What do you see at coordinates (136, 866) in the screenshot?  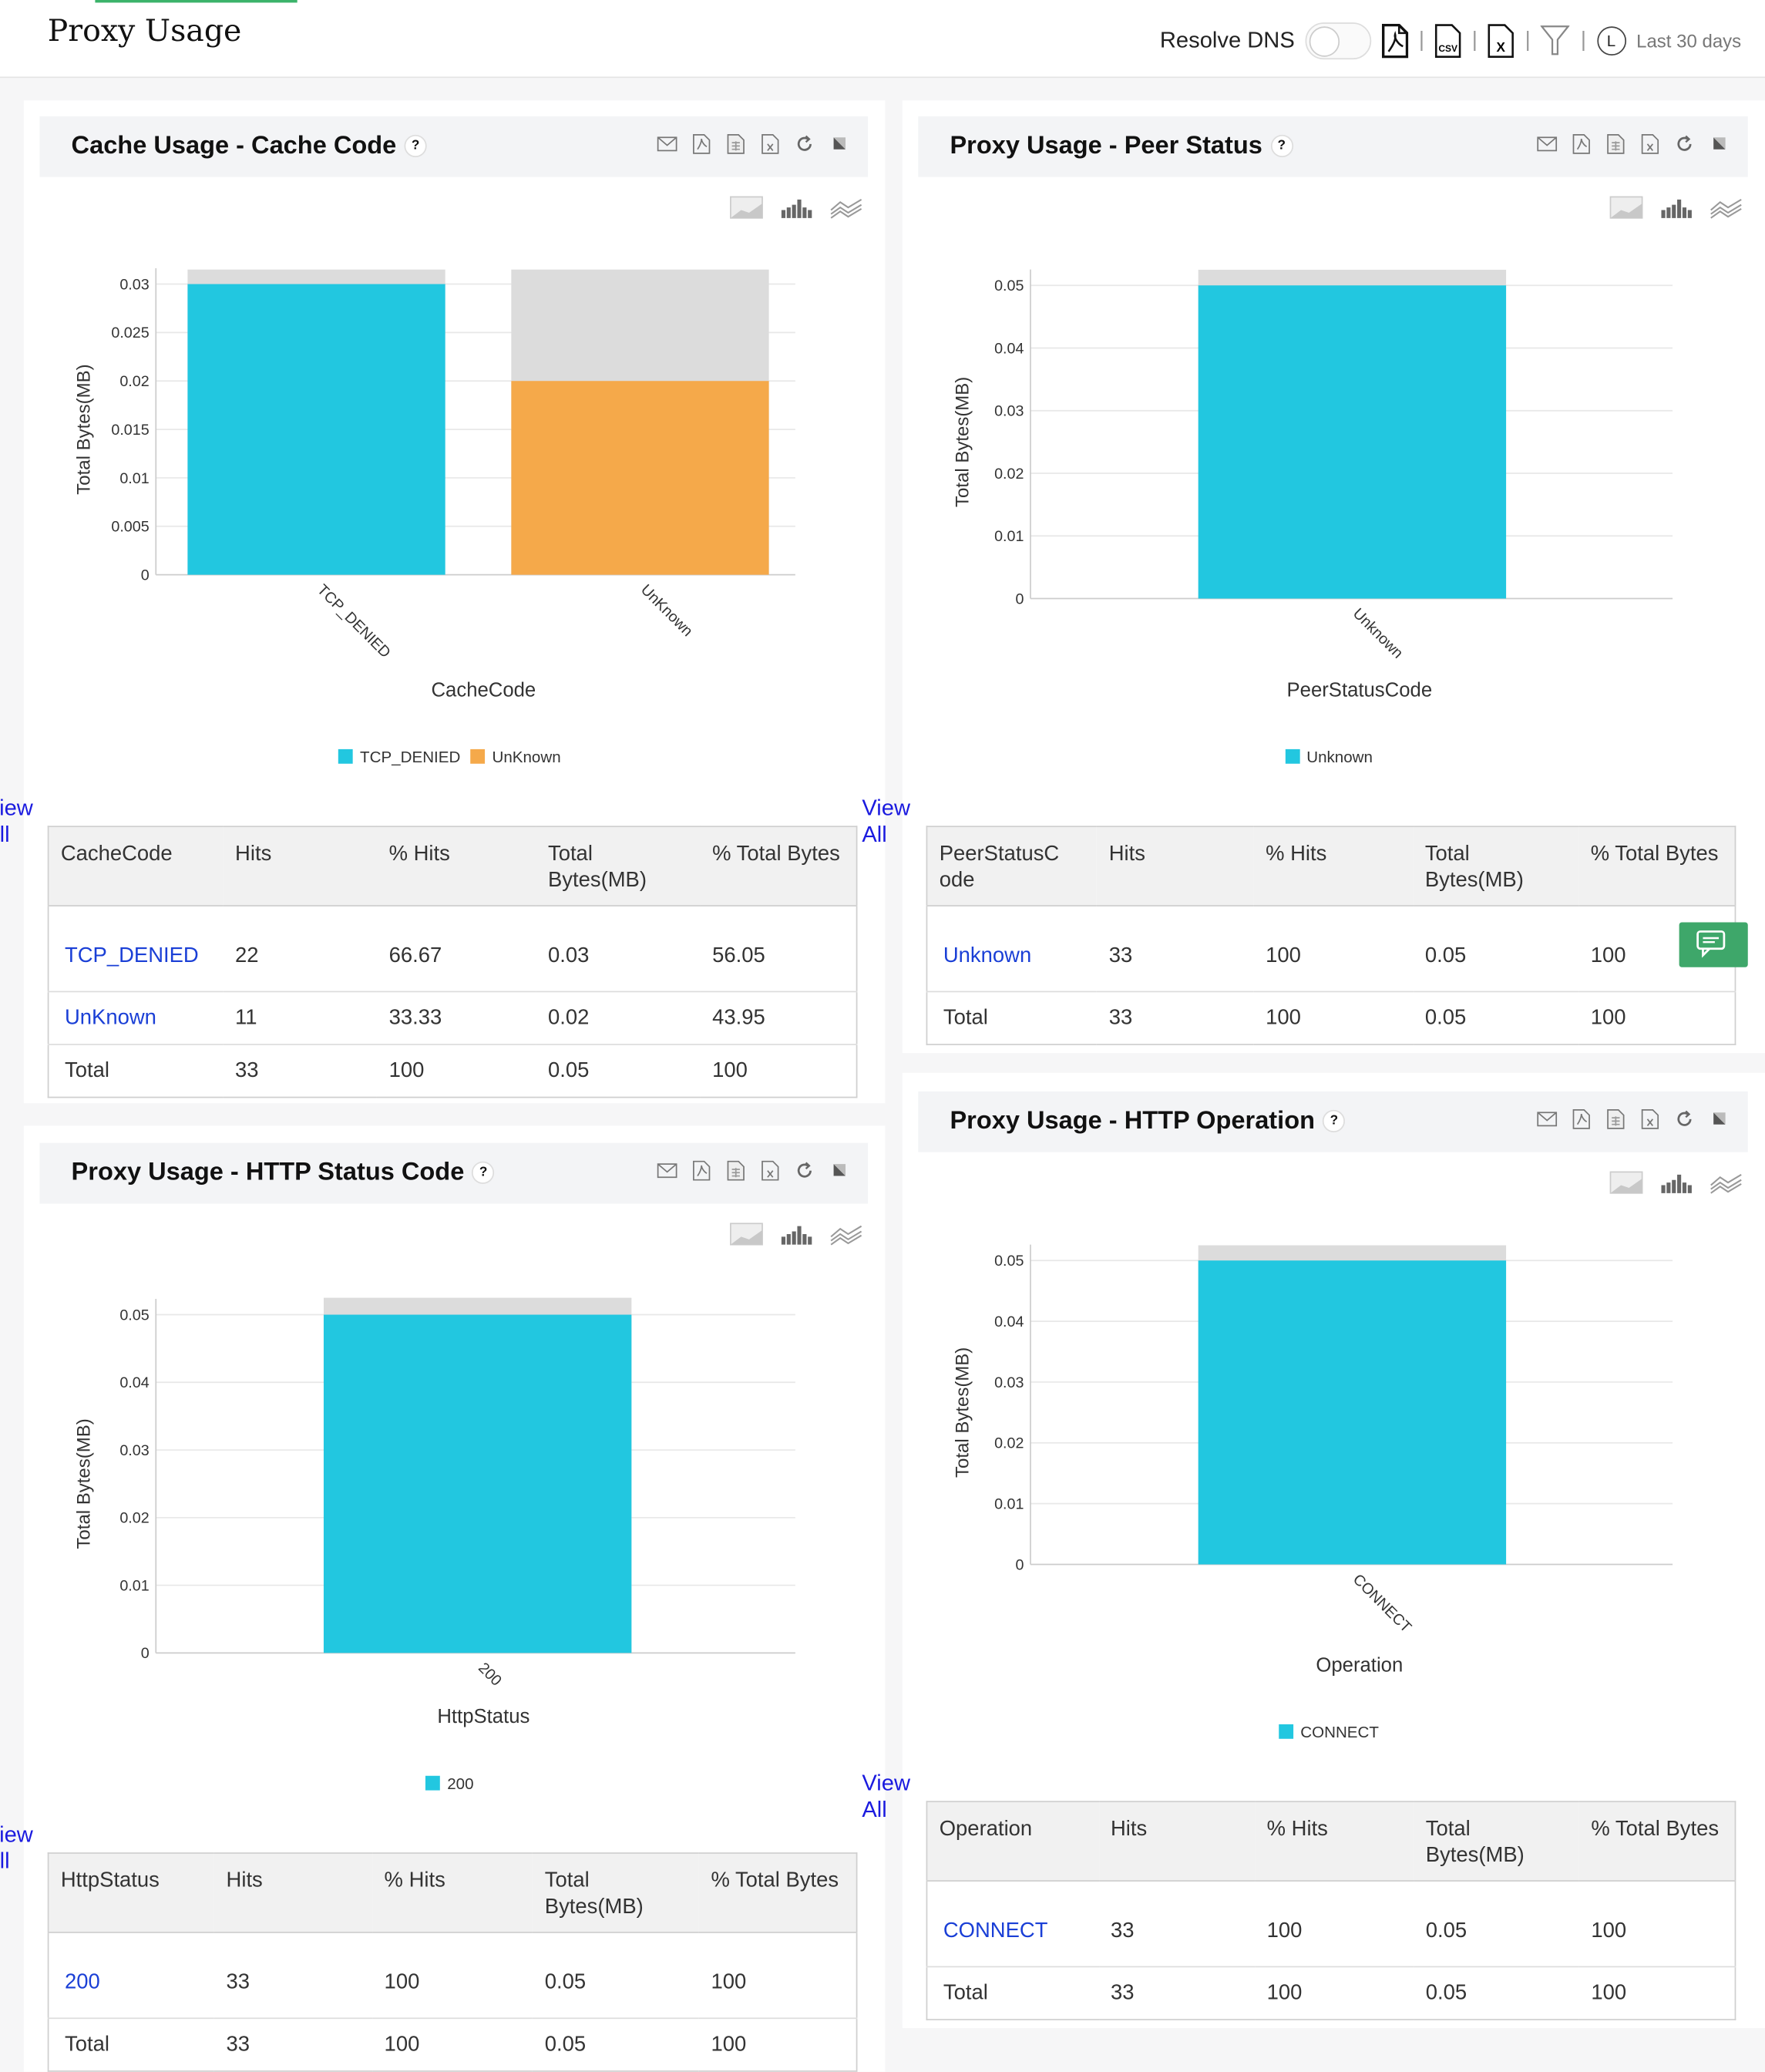 I see `column-header-cachecode: CacheCode` at bounding box center [136, 866].